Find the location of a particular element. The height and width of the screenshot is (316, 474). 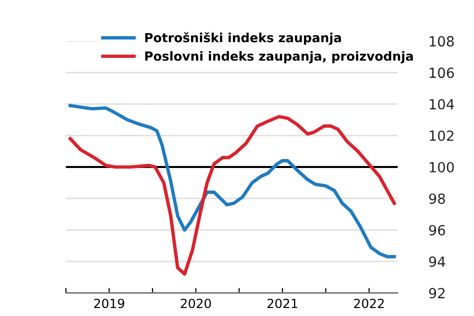

x-tick-label: 2019 is located at coordinates (109, 303).